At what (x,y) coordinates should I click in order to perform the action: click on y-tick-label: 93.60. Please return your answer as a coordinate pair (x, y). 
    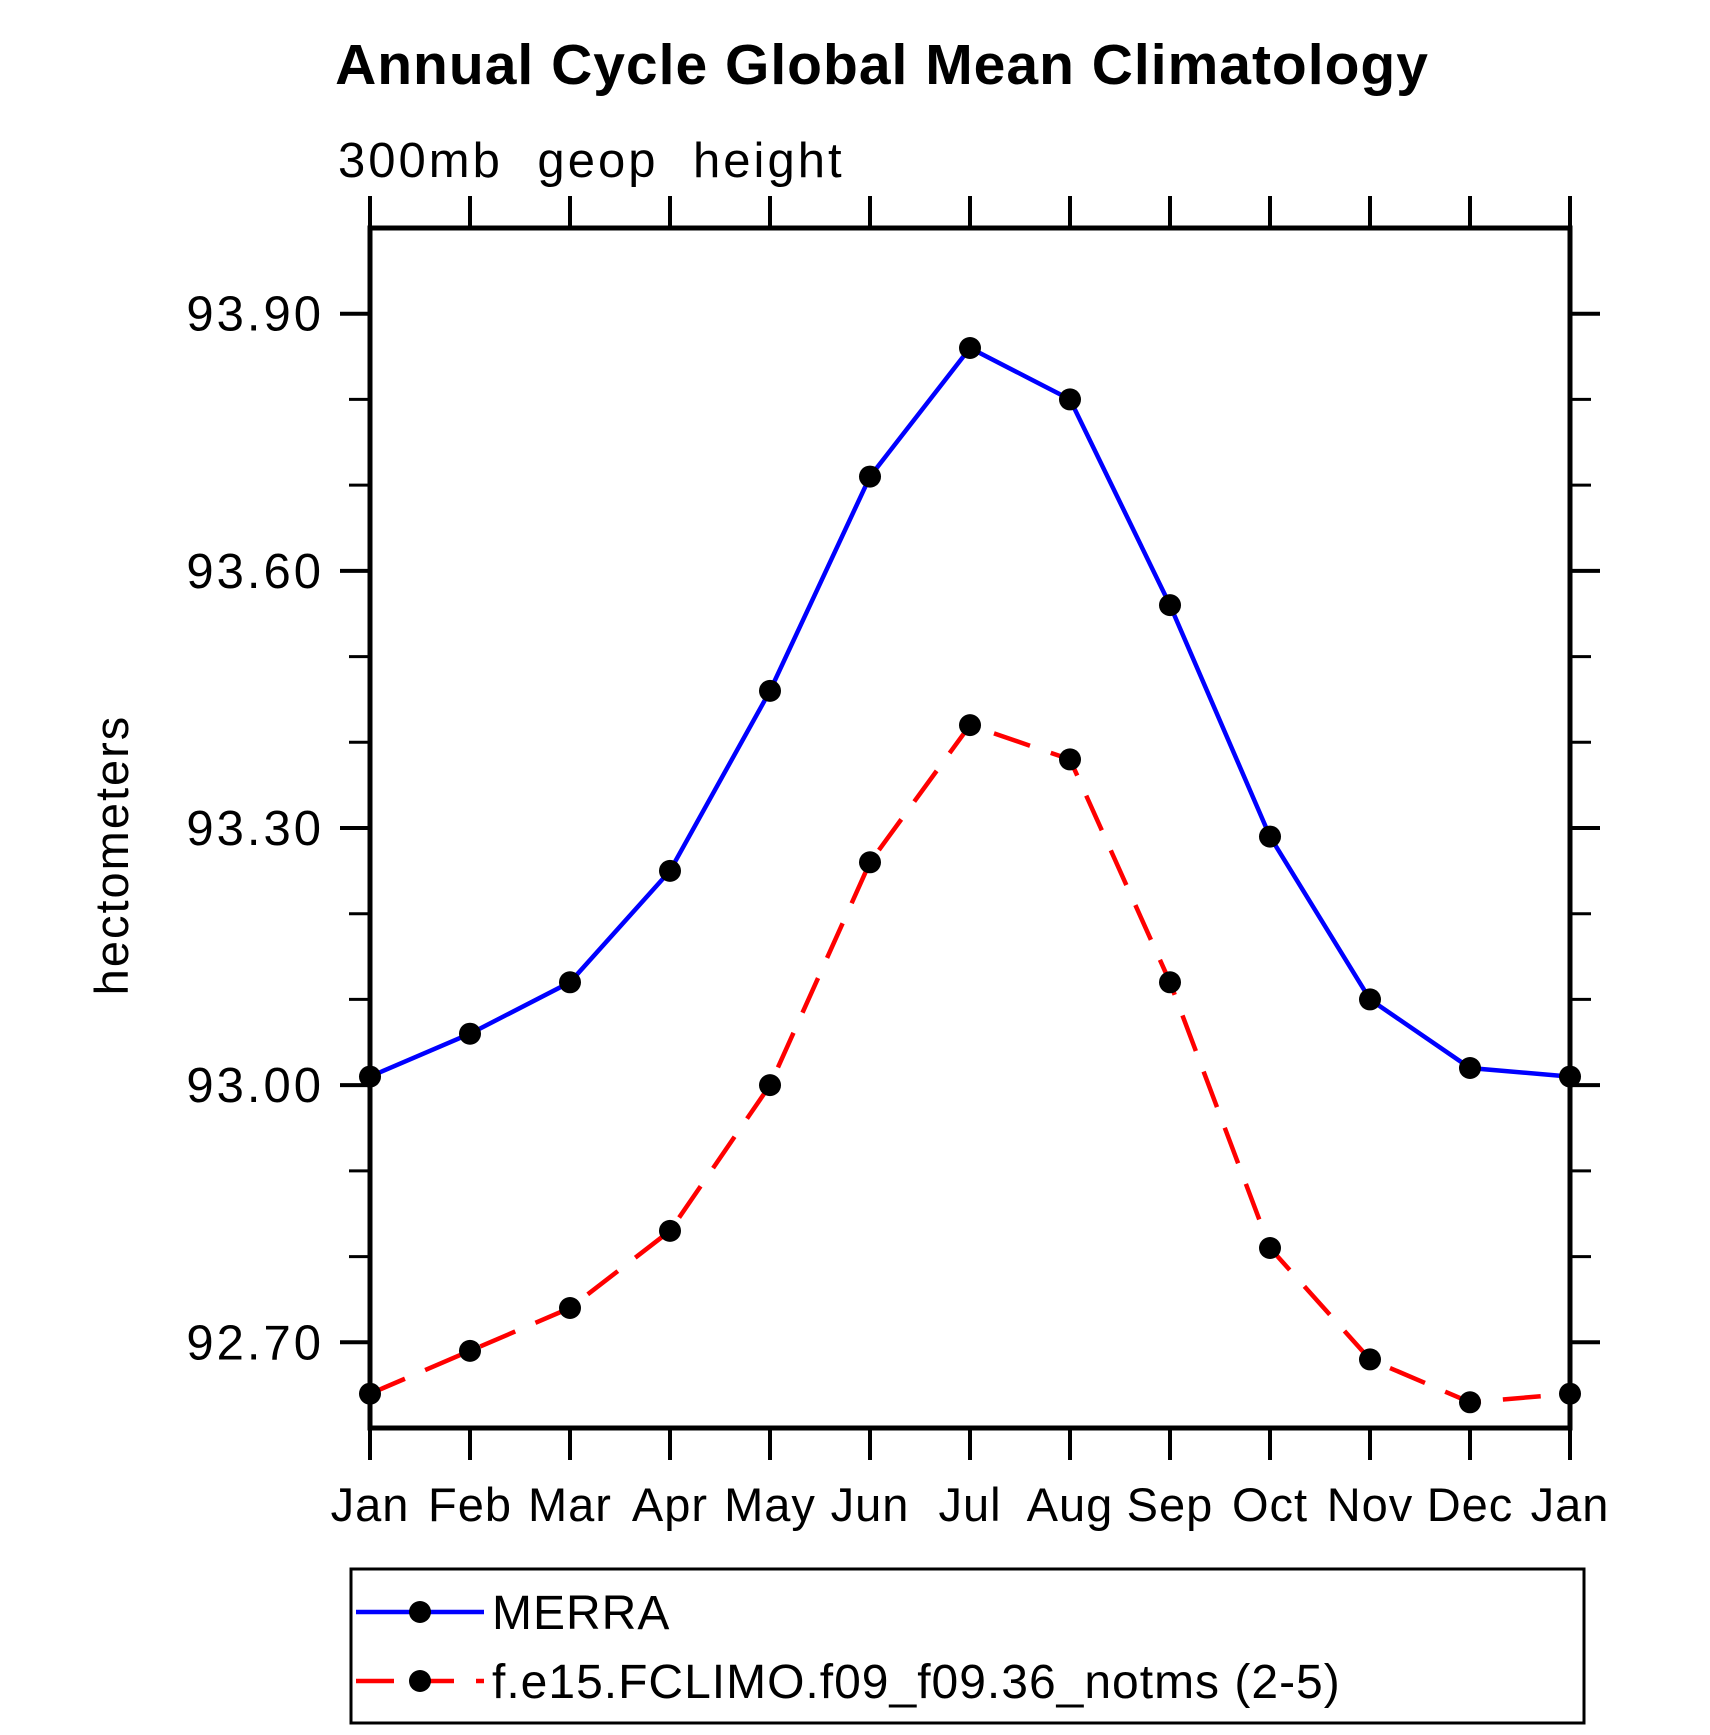
    Looking at the image, I should click on (255, 572).